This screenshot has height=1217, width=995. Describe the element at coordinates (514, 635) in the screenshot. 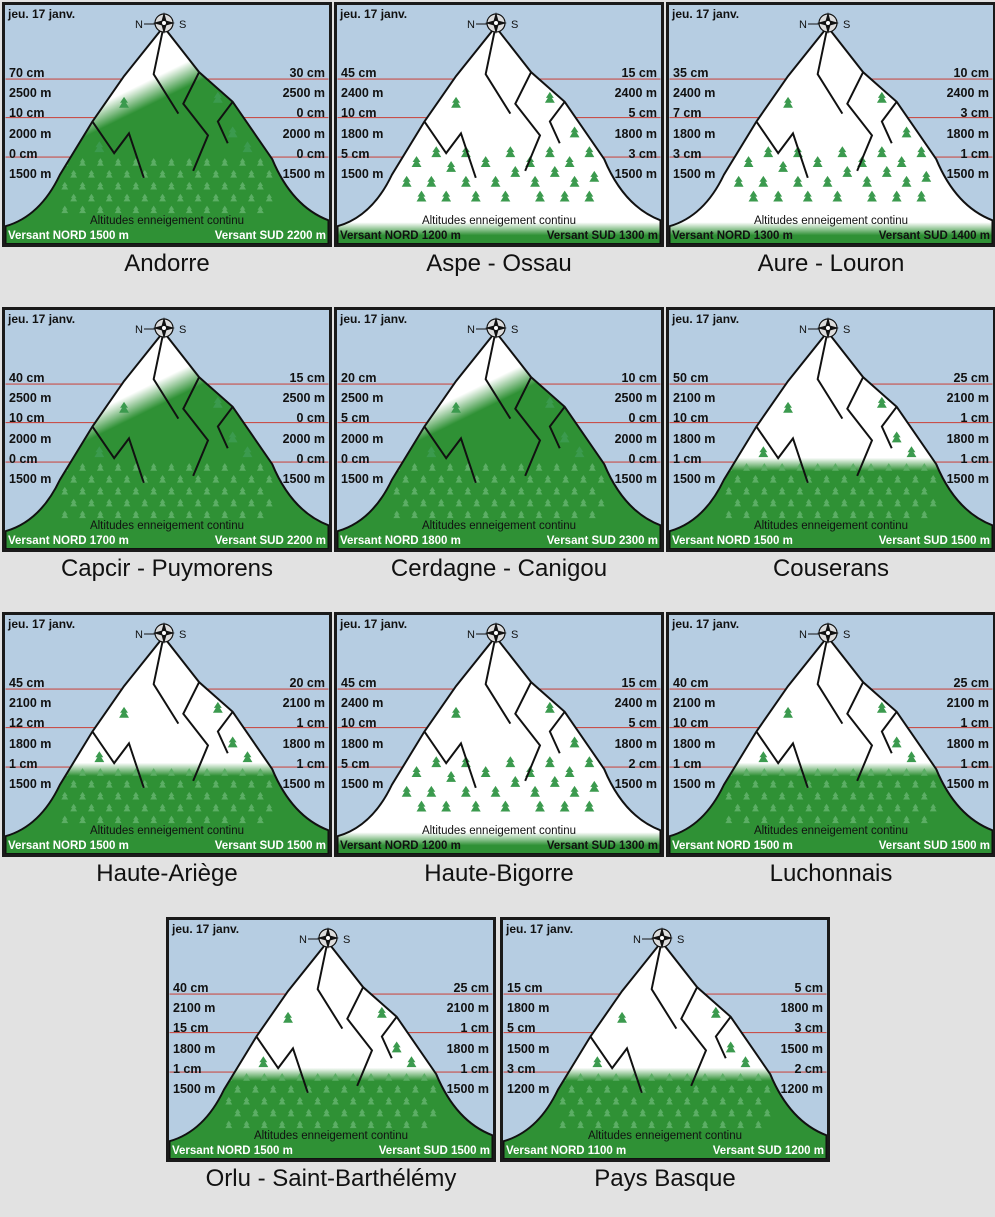

I see `compass-south-label: S` at that location.